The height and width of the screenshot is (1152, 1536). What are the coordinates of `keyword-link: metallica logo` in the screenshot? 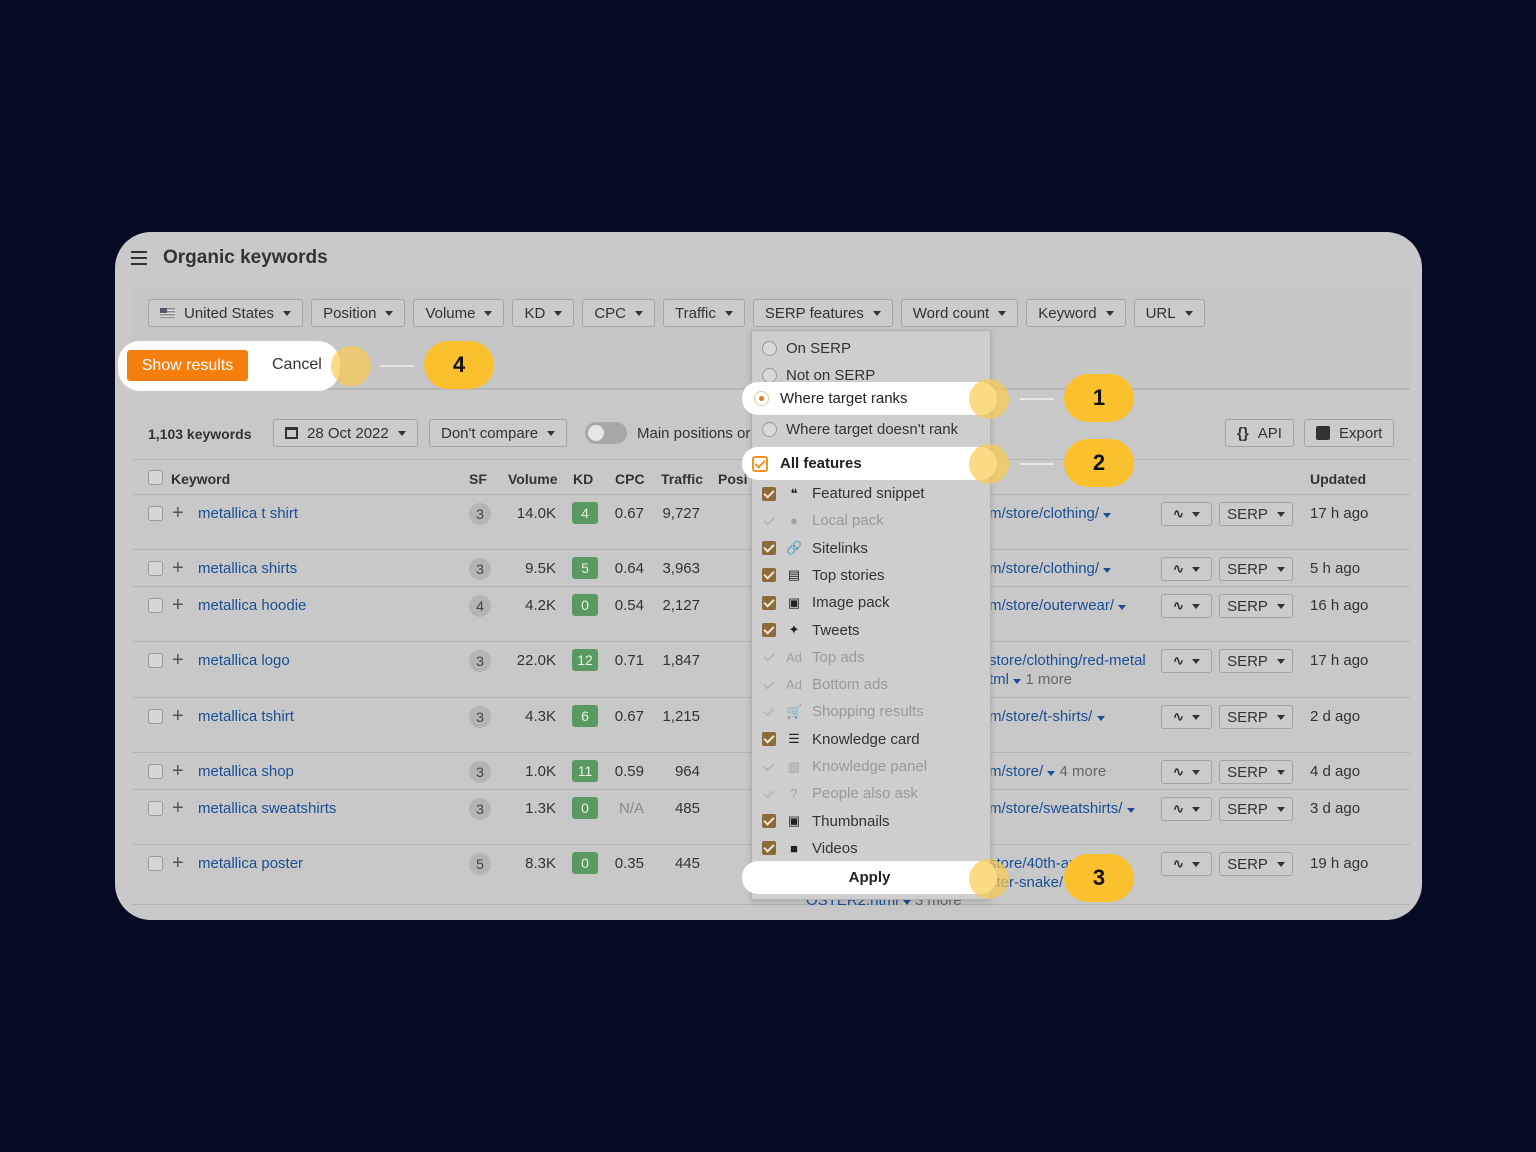 It's located at (244, 660).